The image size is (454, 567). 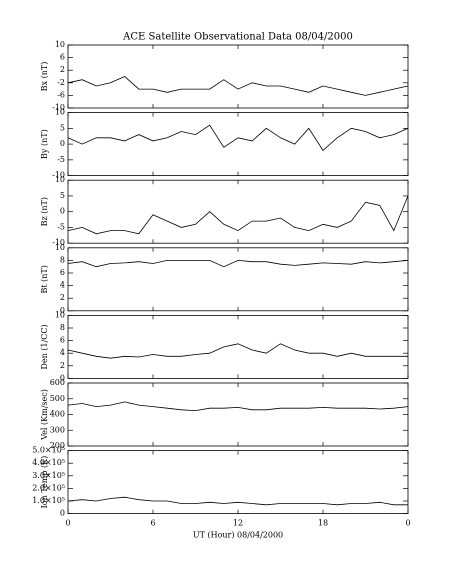 What do you see at coordinates (44, 144) in the screenshot?
I see `y-axis-label: By (nT)` at bounding box center [44, 144].